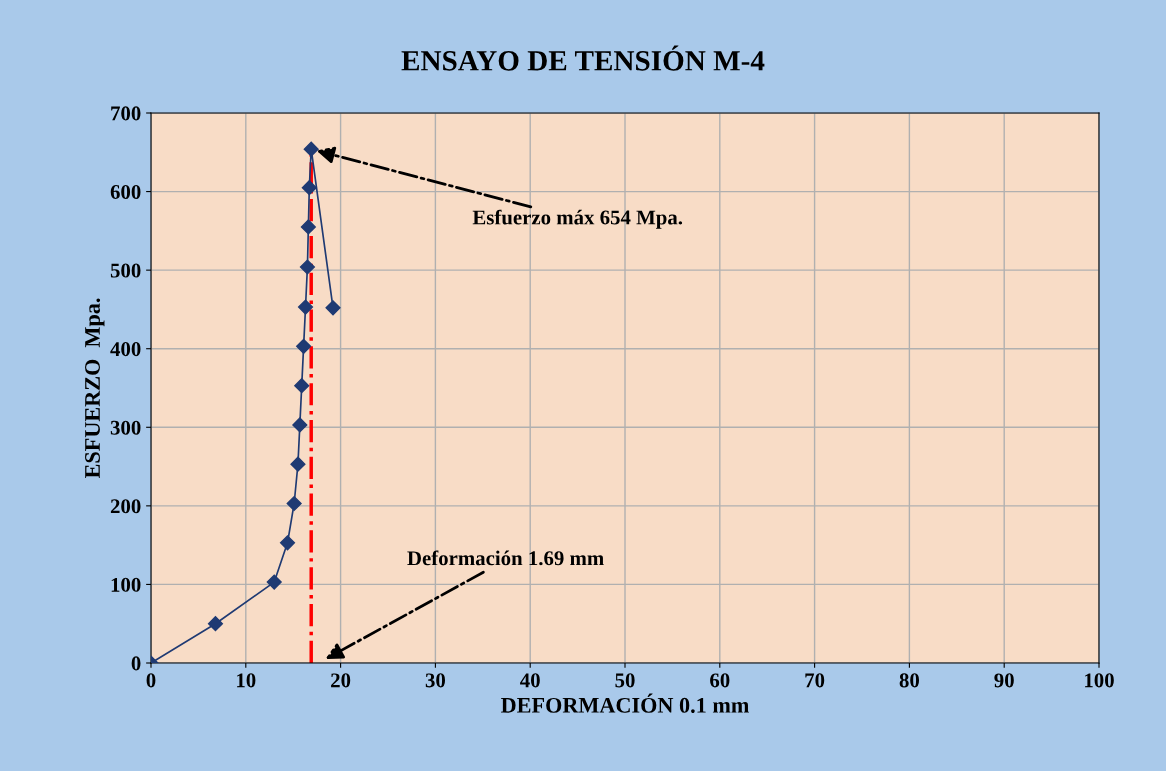  I want to click on y-tick-label: 300, so click(125, 427).